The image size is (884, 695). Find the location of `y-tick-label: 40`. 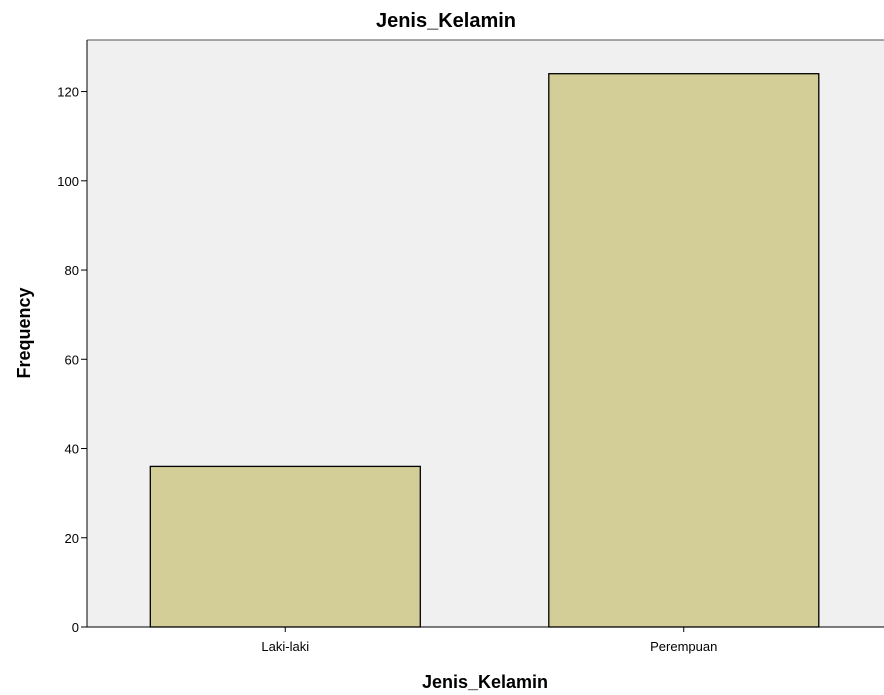

y-tick-label: 40 is located at coordinates (72, 449).